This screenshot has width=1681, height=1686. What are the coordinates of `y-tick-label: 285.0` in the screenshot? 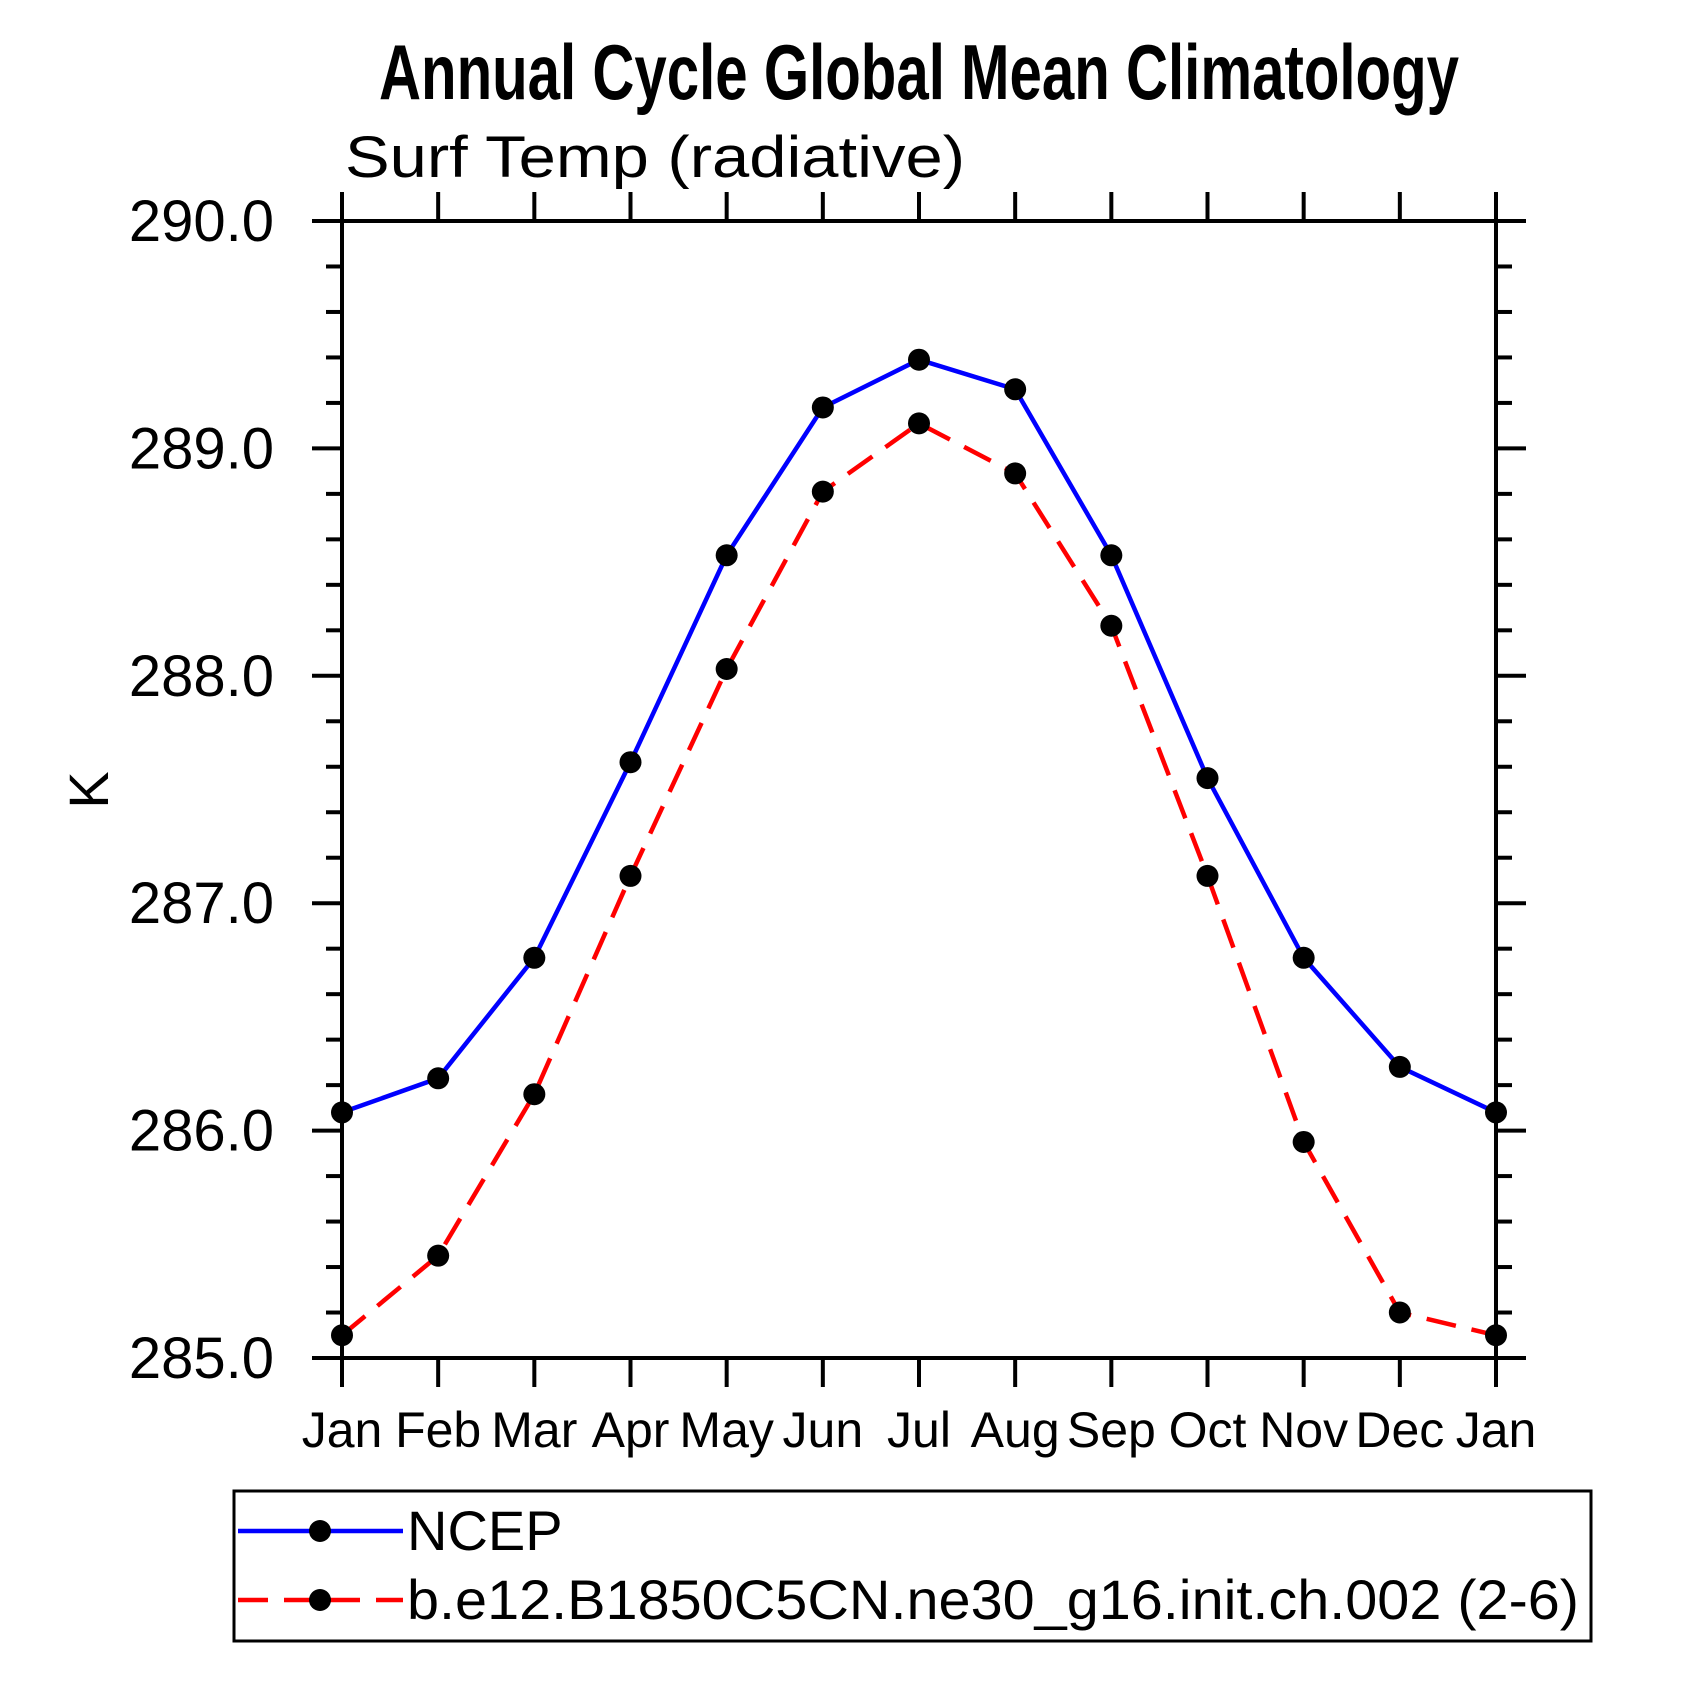 It's located at (201, 1358).